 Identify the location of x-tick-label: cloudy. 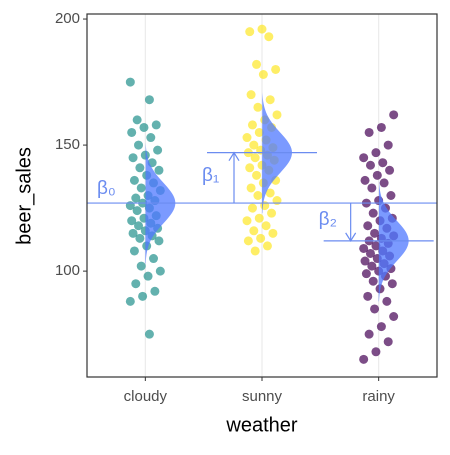
(146, 396).